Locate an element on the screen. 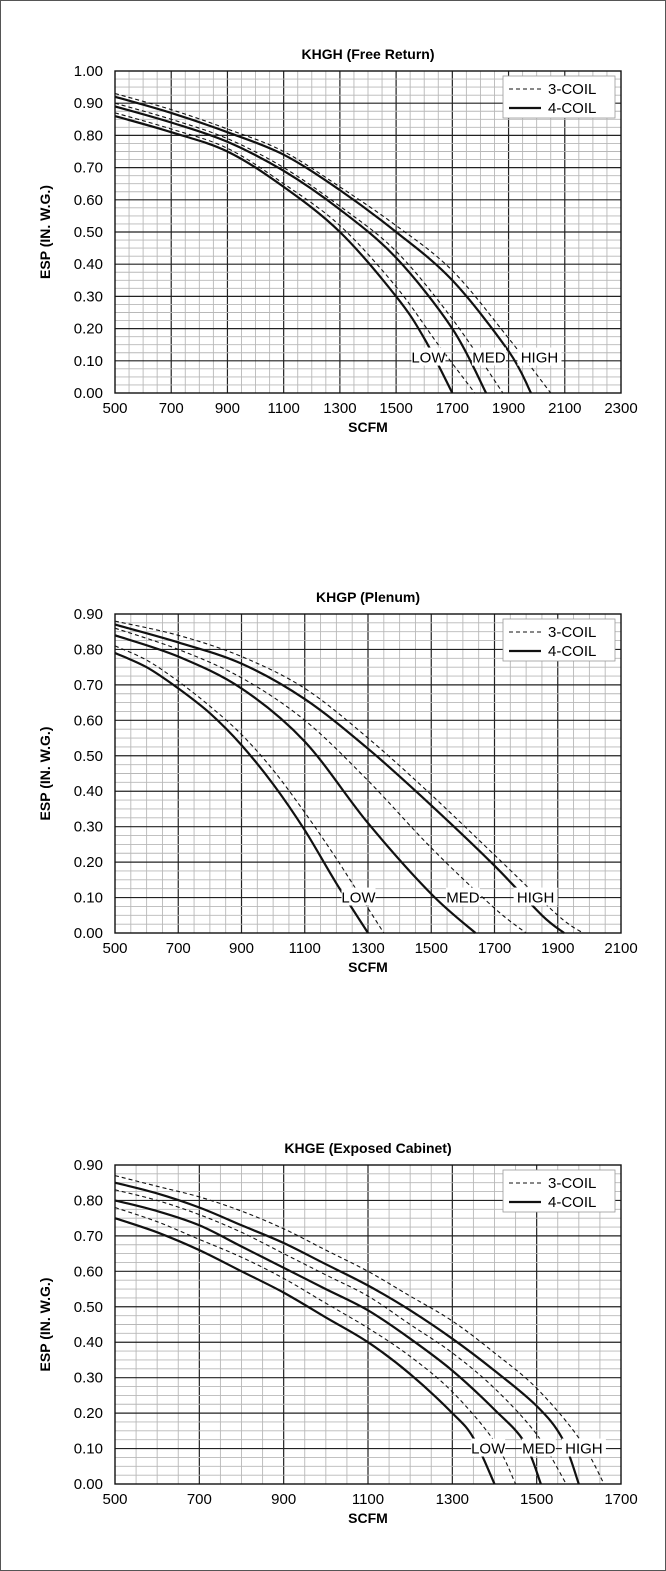 The height and width of the screenshot is (1571, 666). curve-3-coil-med is located at coordinates (340, 1337).